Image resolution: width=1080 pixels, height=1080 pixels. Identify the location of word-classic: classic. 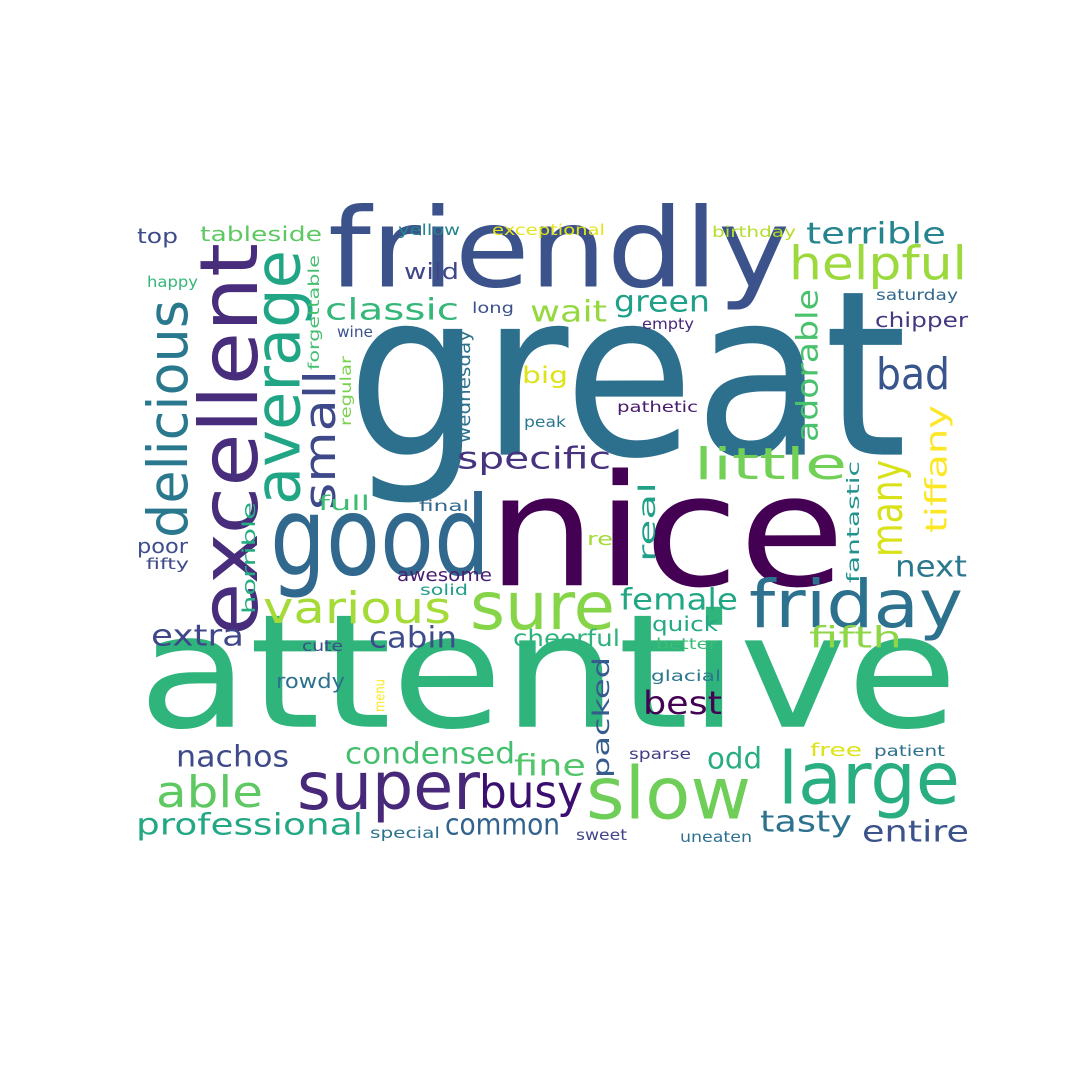
(392, 310).